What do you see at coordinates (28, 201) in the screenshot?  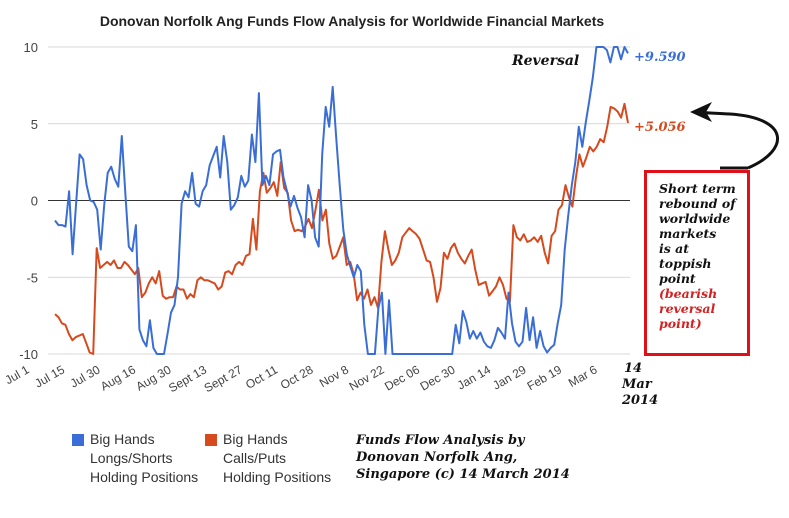 I see `y-axis-ticks: 10 5 0 -5 -10` at bounding box center [28, 201].